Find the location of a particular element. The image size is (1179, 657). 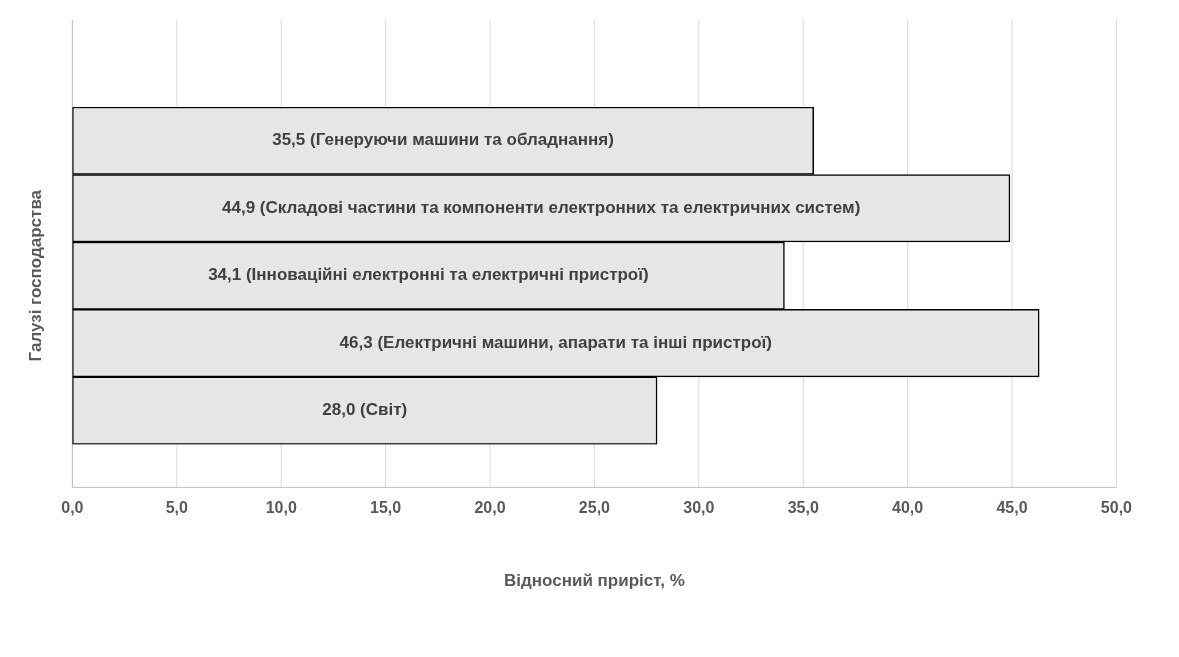

data-label: 34,1 (Інноваційні електронні та електричні пристрої) is located at coordinates (428, 275).